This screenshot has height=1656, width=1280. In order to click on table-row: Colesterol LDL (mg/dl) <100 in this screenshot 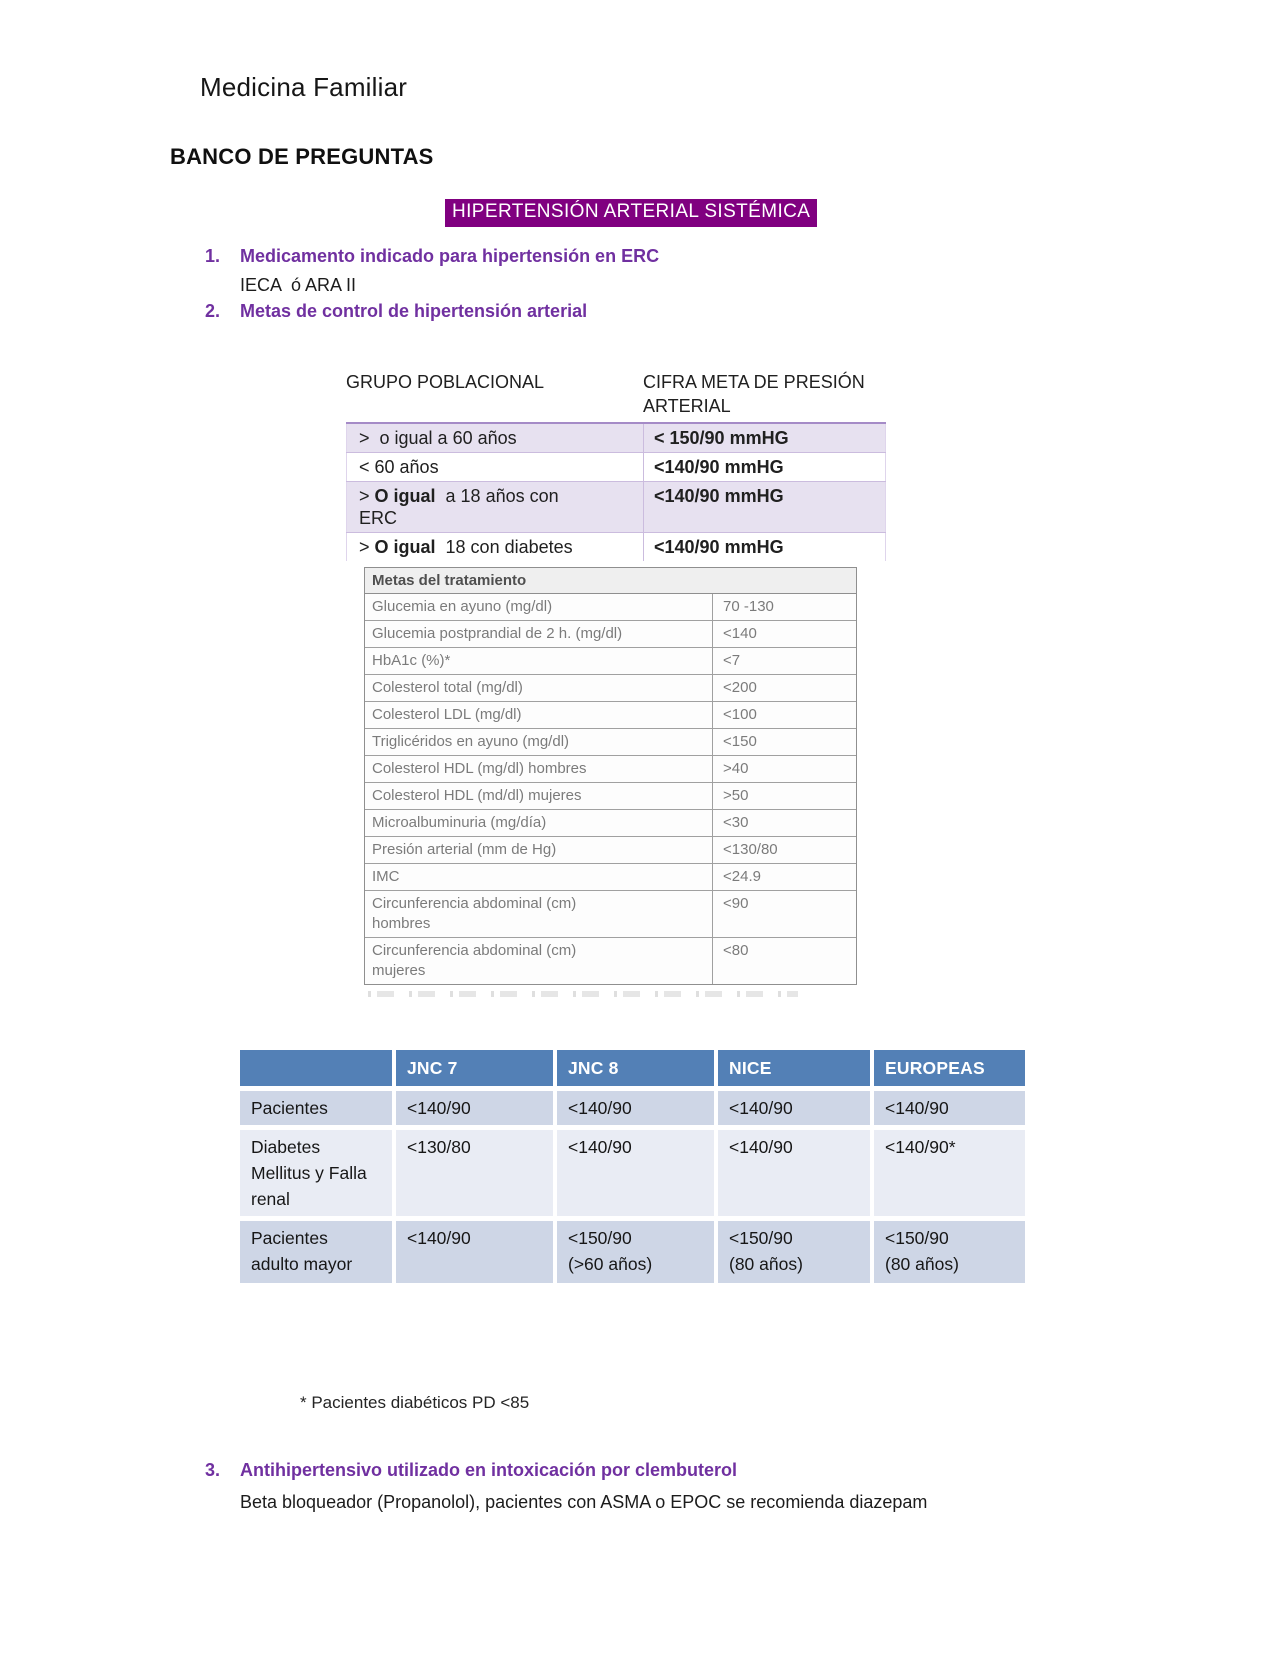, I will do `click(610, 715)`.